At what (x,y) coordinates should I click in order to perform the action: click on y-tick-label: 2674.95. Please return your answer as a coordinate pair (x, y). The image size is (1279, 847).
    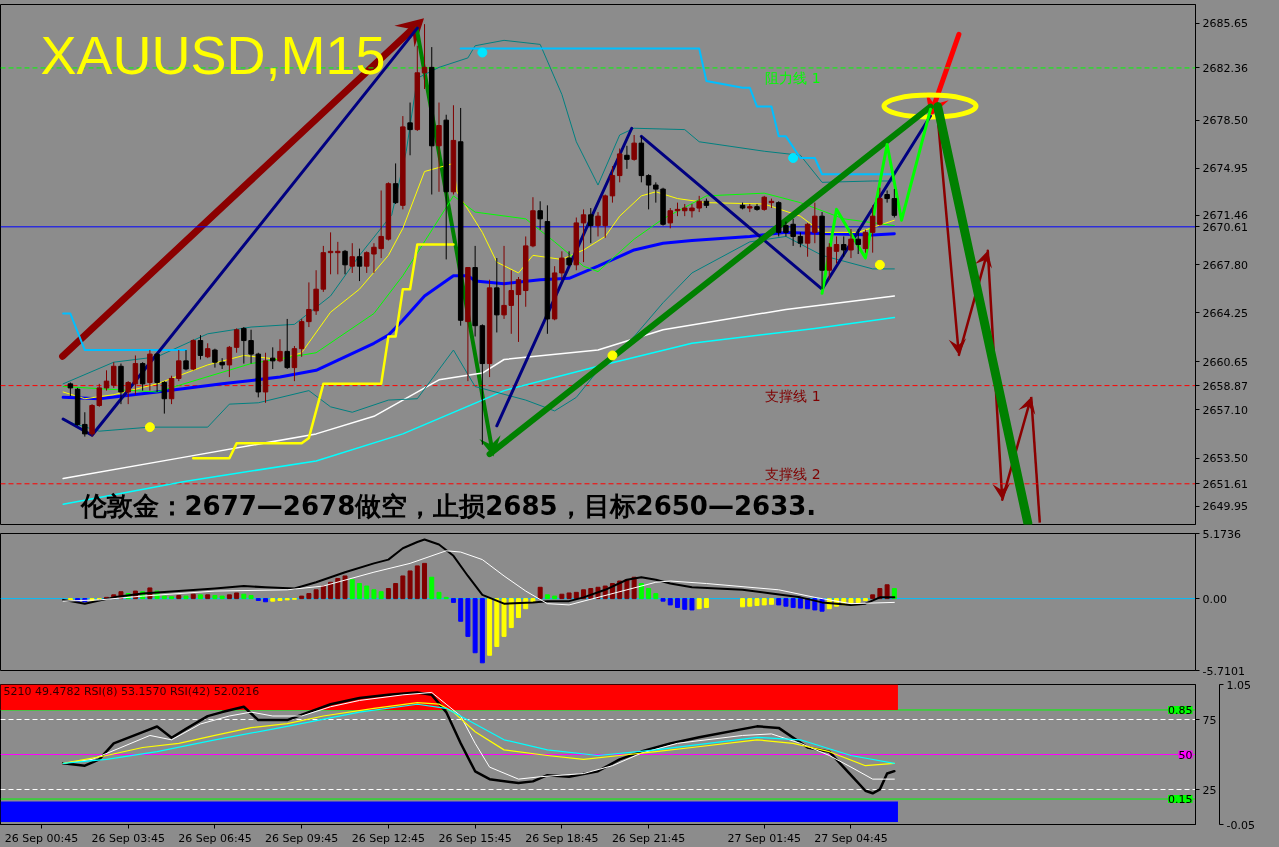
    Looking at the image, I should click on (1225, 169).